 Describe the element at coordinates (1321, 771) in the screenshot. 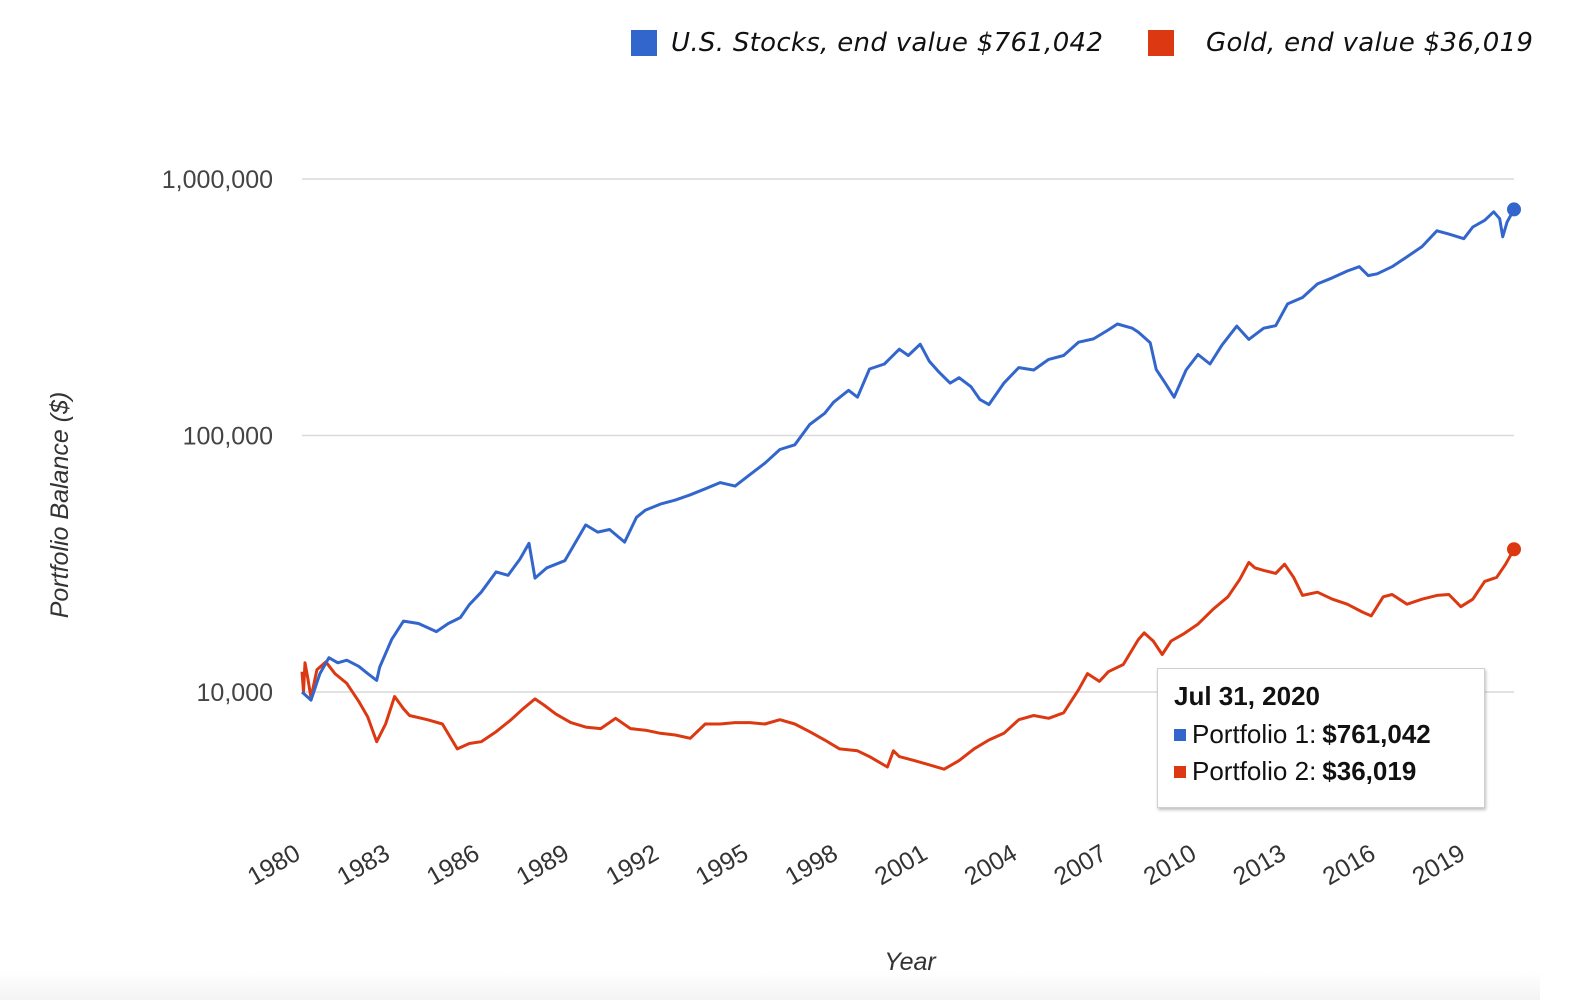

I see `tooltip-row-portfolio-2: Portfolio 2: $36,019` at that location.